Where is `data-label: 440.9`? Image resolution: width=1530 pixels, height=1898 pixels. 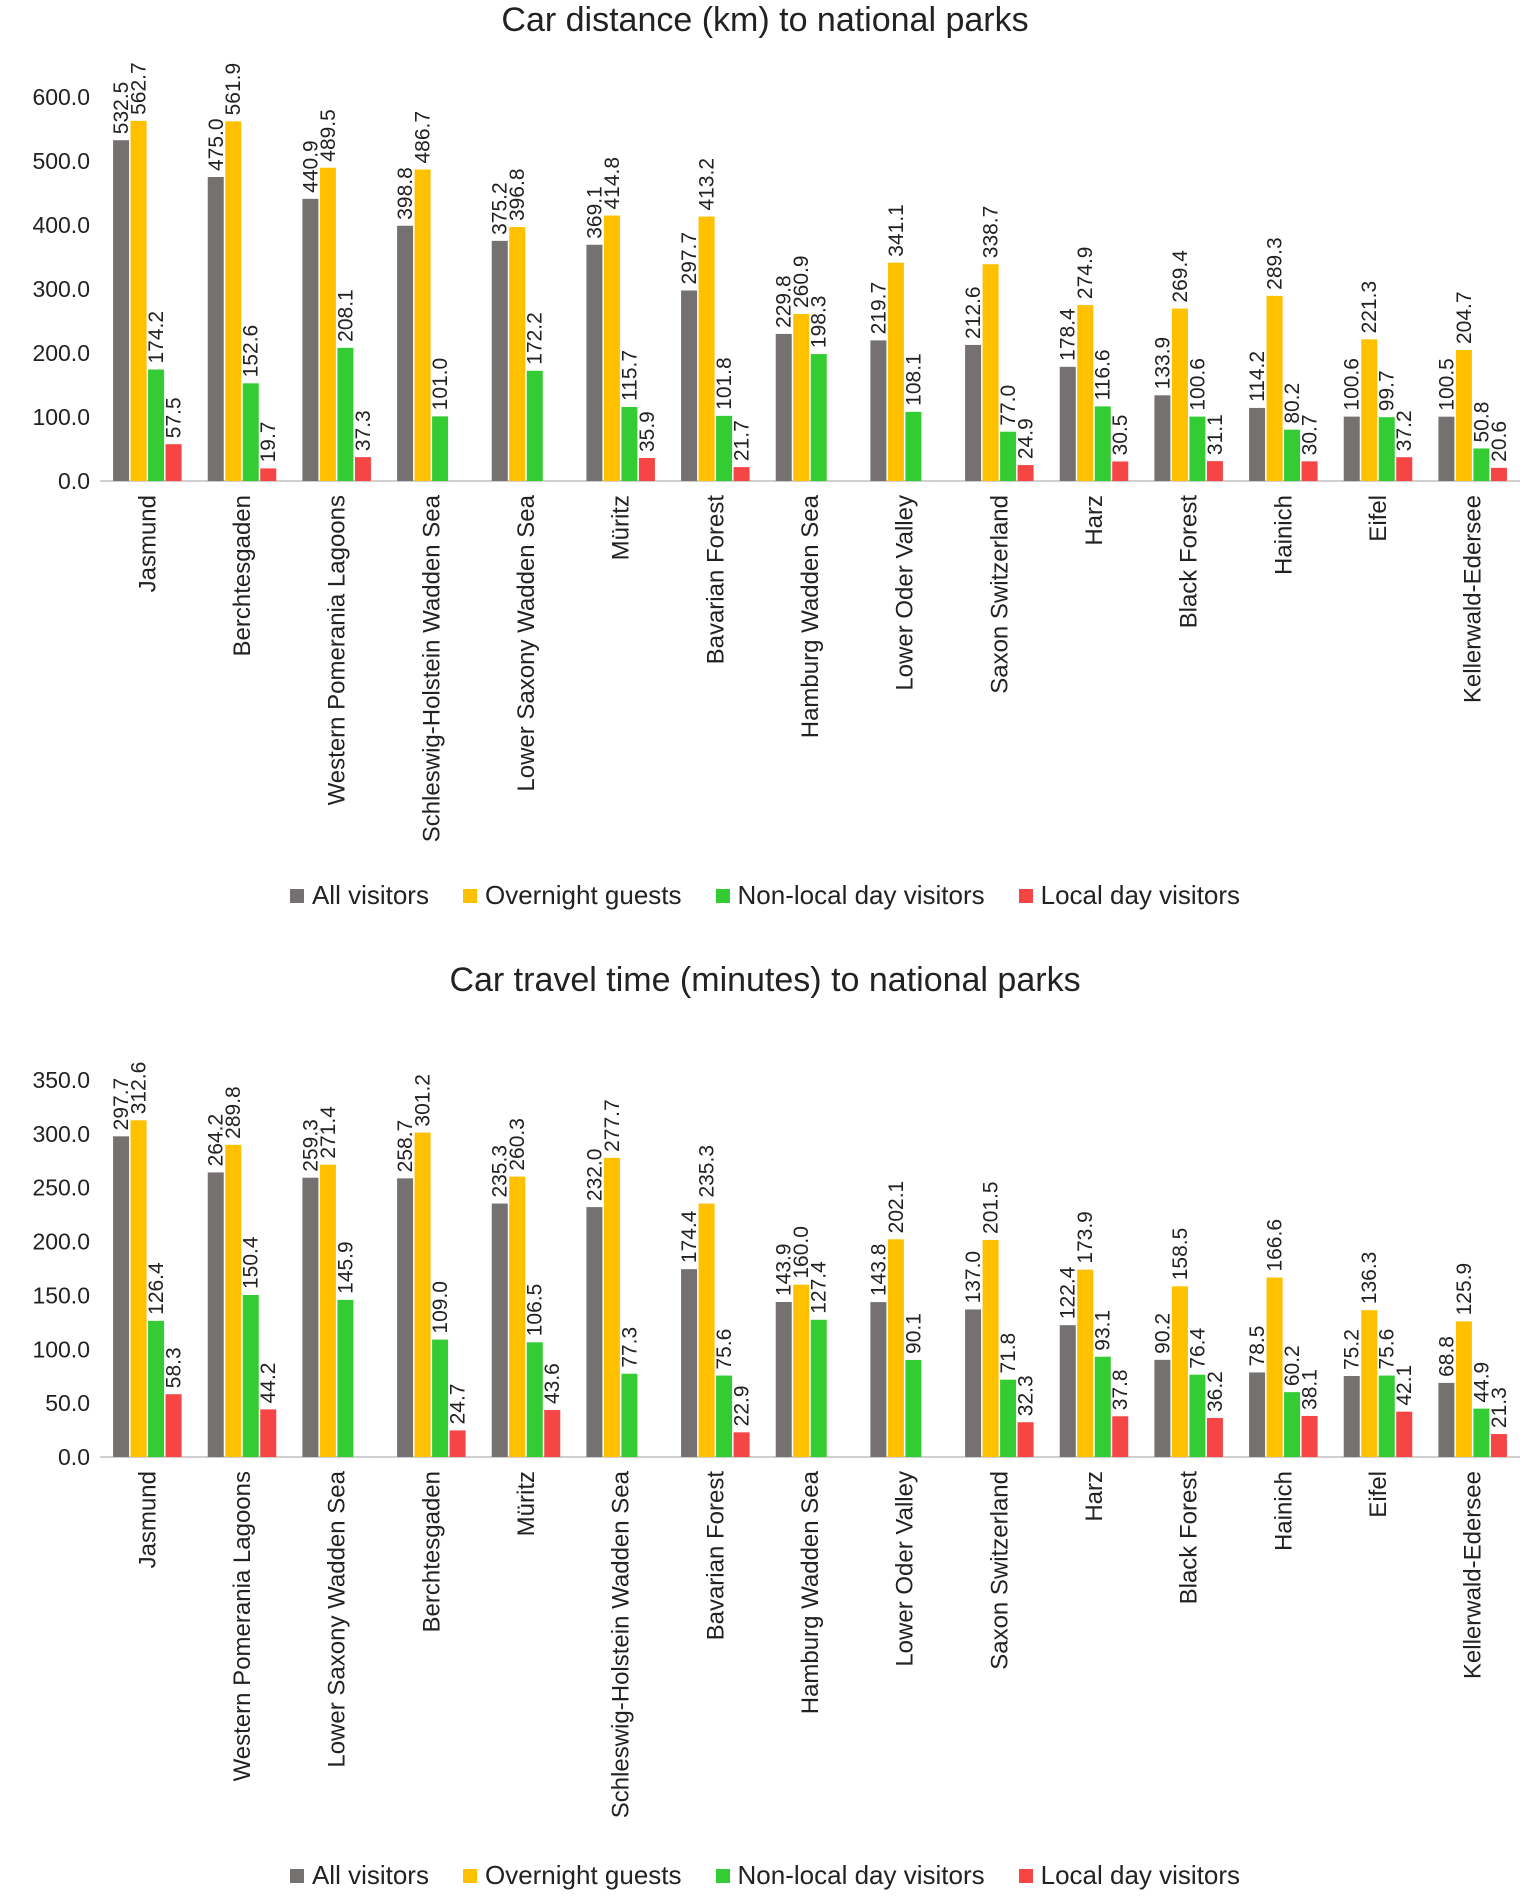
data-label: 440.9 is located at coordinates (310, 166).